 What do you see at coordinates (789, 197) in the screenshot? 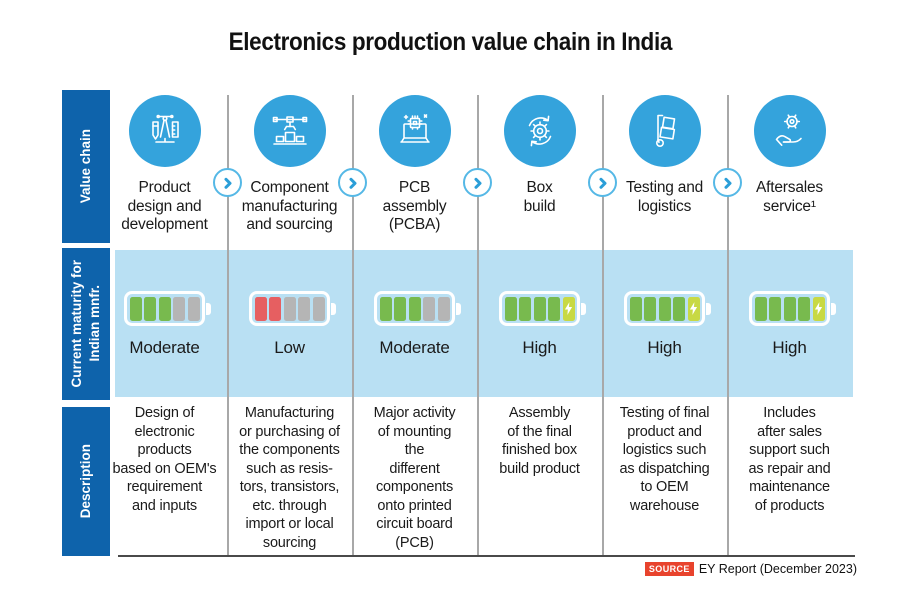
I see `step-label: Aftersales service¹` at bounding box center [789, 197].